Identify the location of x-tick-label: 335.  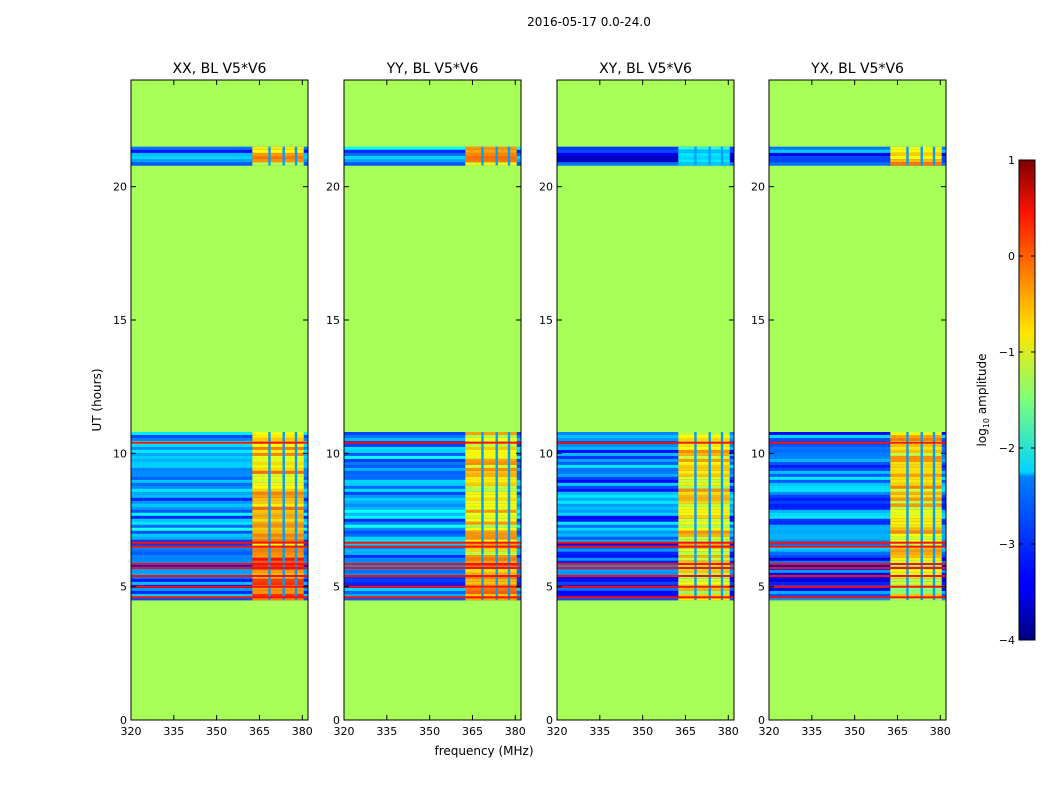
(599, 731).